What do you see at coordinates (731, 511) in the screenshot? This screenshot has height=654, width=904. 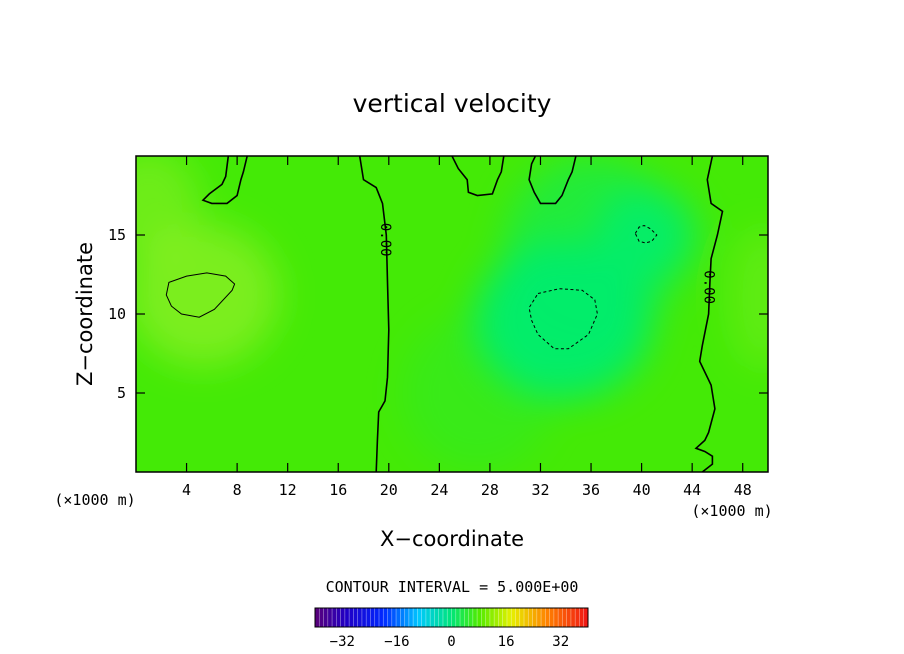 I see `x-unit-right: (×1000 m)` at bounding box center [731, 511].